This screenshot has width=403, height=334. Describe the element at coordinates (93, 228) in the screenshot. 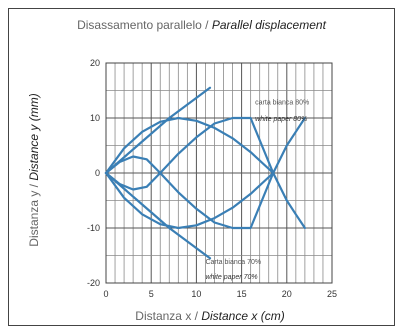

I see `y-tick-label: -10` at that location.